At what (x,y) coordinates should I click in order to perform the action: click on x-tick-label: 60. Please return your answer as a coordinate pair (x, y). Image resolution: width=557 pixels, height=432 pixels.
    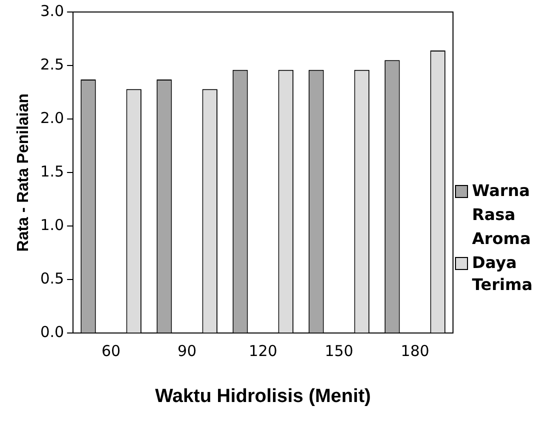
    Looking at the image, I should click on (111, 351).